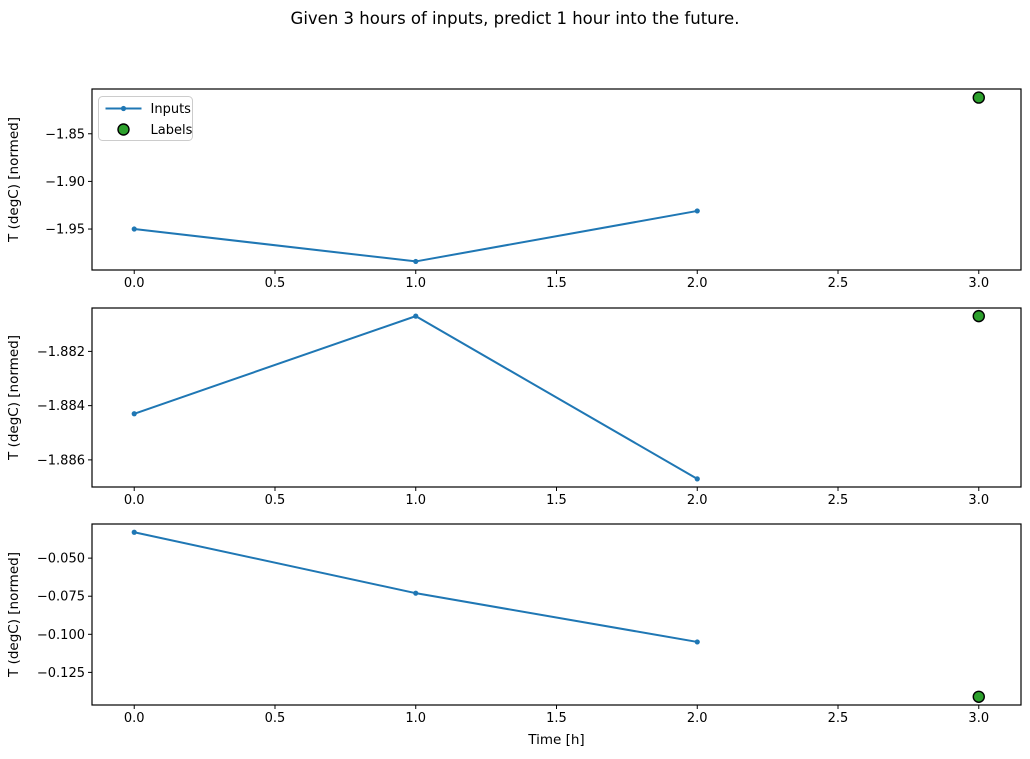 Image resolution: width=1030 pixels, height=759 pixels. I want to click on y-tick-label: −1.90, so click(65, 182).